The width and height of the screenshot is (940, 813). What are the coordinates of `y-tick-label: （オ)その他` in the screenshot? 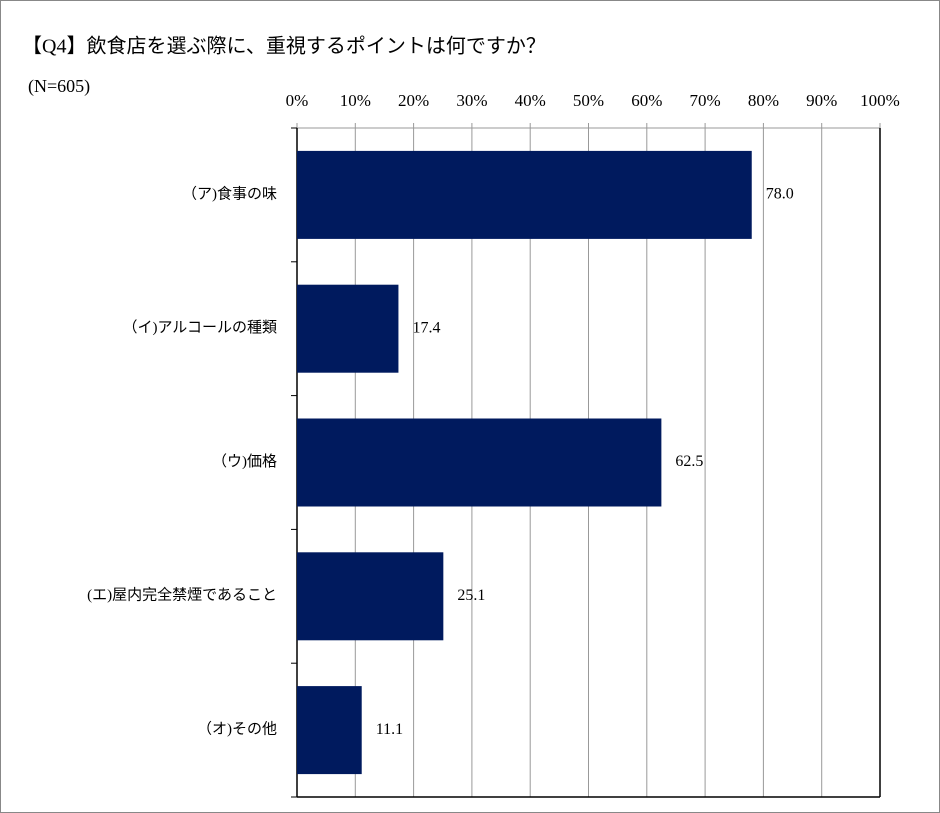 It's located at (237, 729).